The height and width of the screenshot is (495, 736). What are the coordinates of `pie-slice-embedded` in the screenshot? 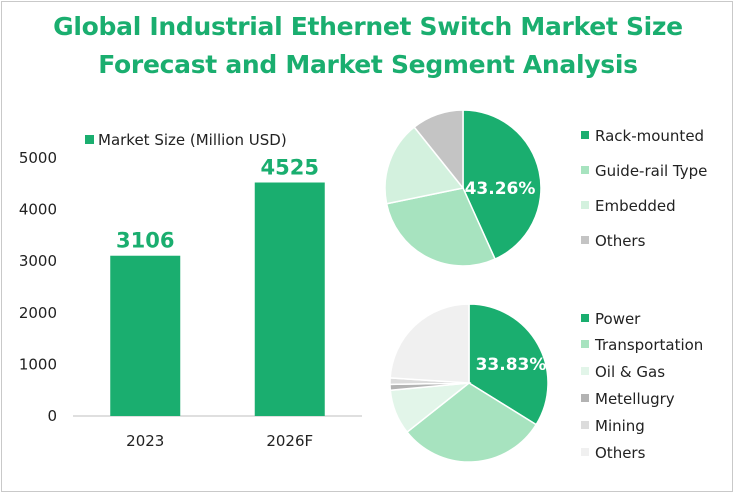 It's located at (424, 165).